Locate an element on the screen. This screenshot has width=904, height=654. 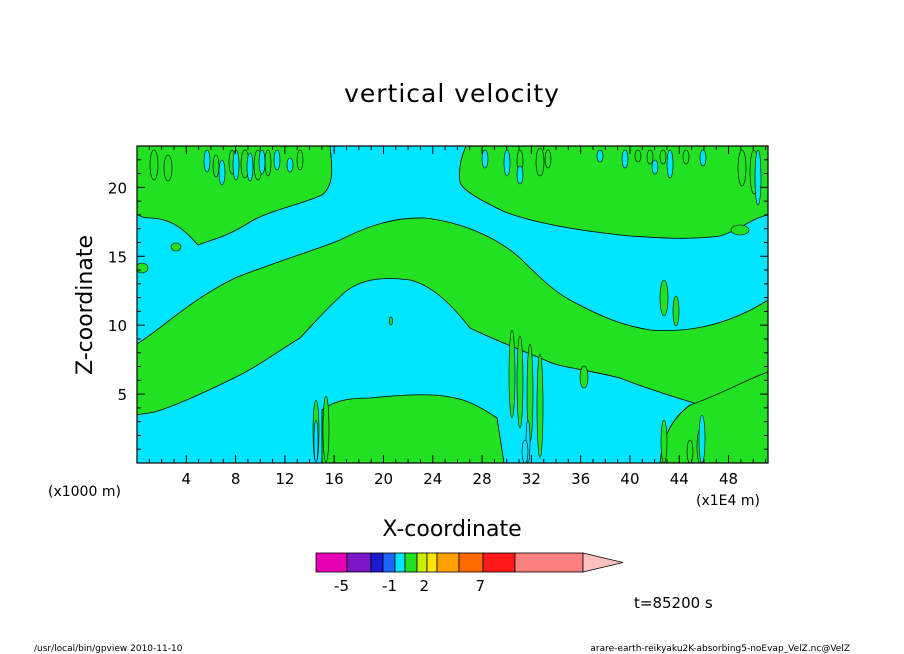
x-tick-label: 40 is located at coordinates (629, 479).